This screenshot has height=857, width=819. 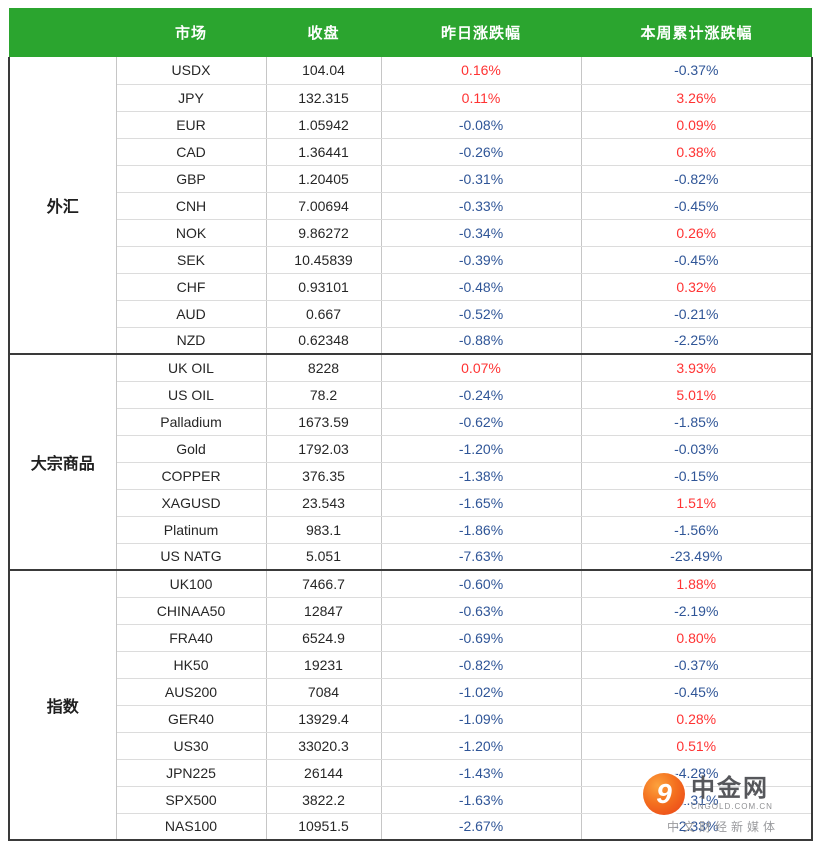 I want to click on header-row: 市场 收盘 昨日涨跌幅 本周累计涨跌幅, so click(x=410, y=32).